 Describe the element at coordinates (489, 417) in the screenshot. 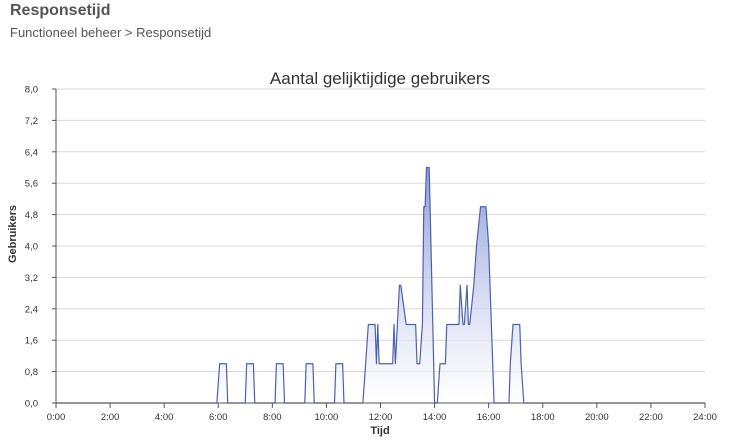

I see `x-tick-label: 16:00` at that location.